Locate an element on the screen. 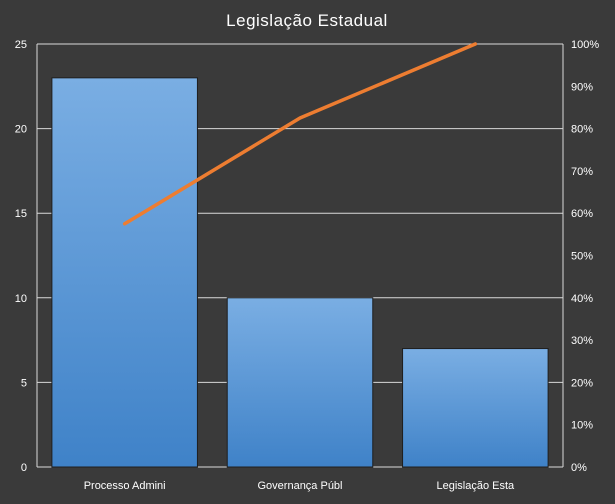  category-label: Governança Públ is located at coordinates (300, 486).